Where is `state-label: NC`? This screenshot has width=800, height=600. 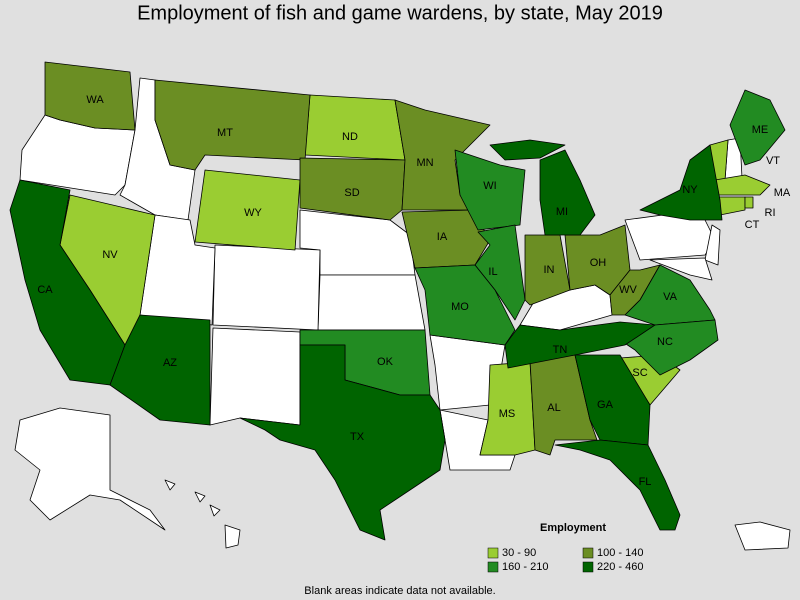 state-label: NC is located at coordinates (665, 342).